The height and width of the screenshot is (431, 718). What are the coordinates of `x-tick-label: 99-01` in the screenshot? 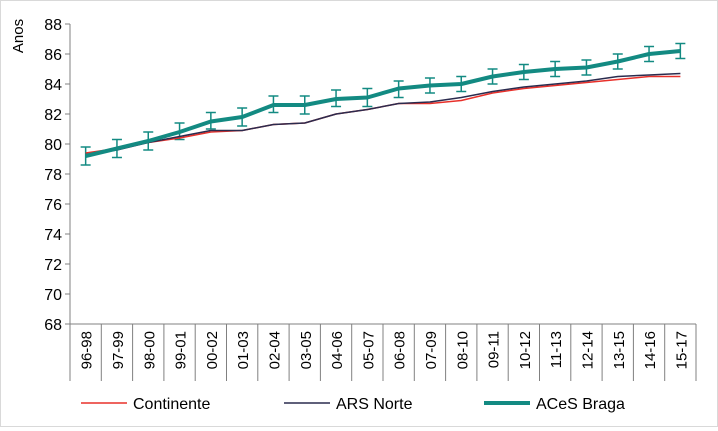 It's located at (181, 350).